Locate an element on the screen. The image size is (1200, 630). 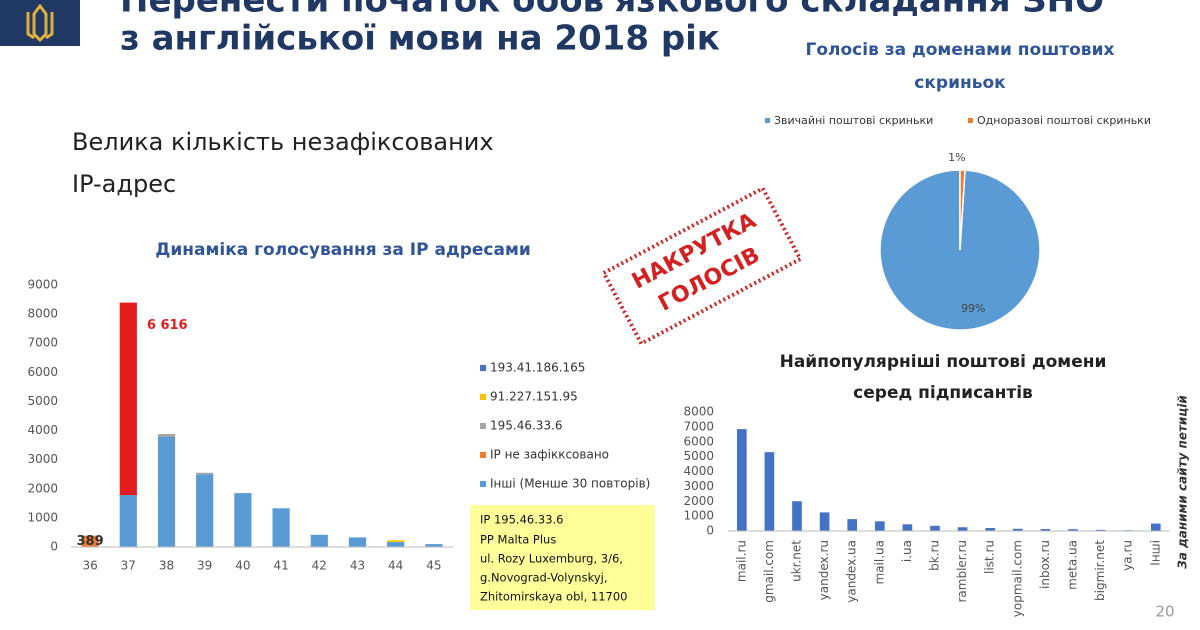
note-line: g.Novograd-Volynskyj, is located at coordinates (543, 578).